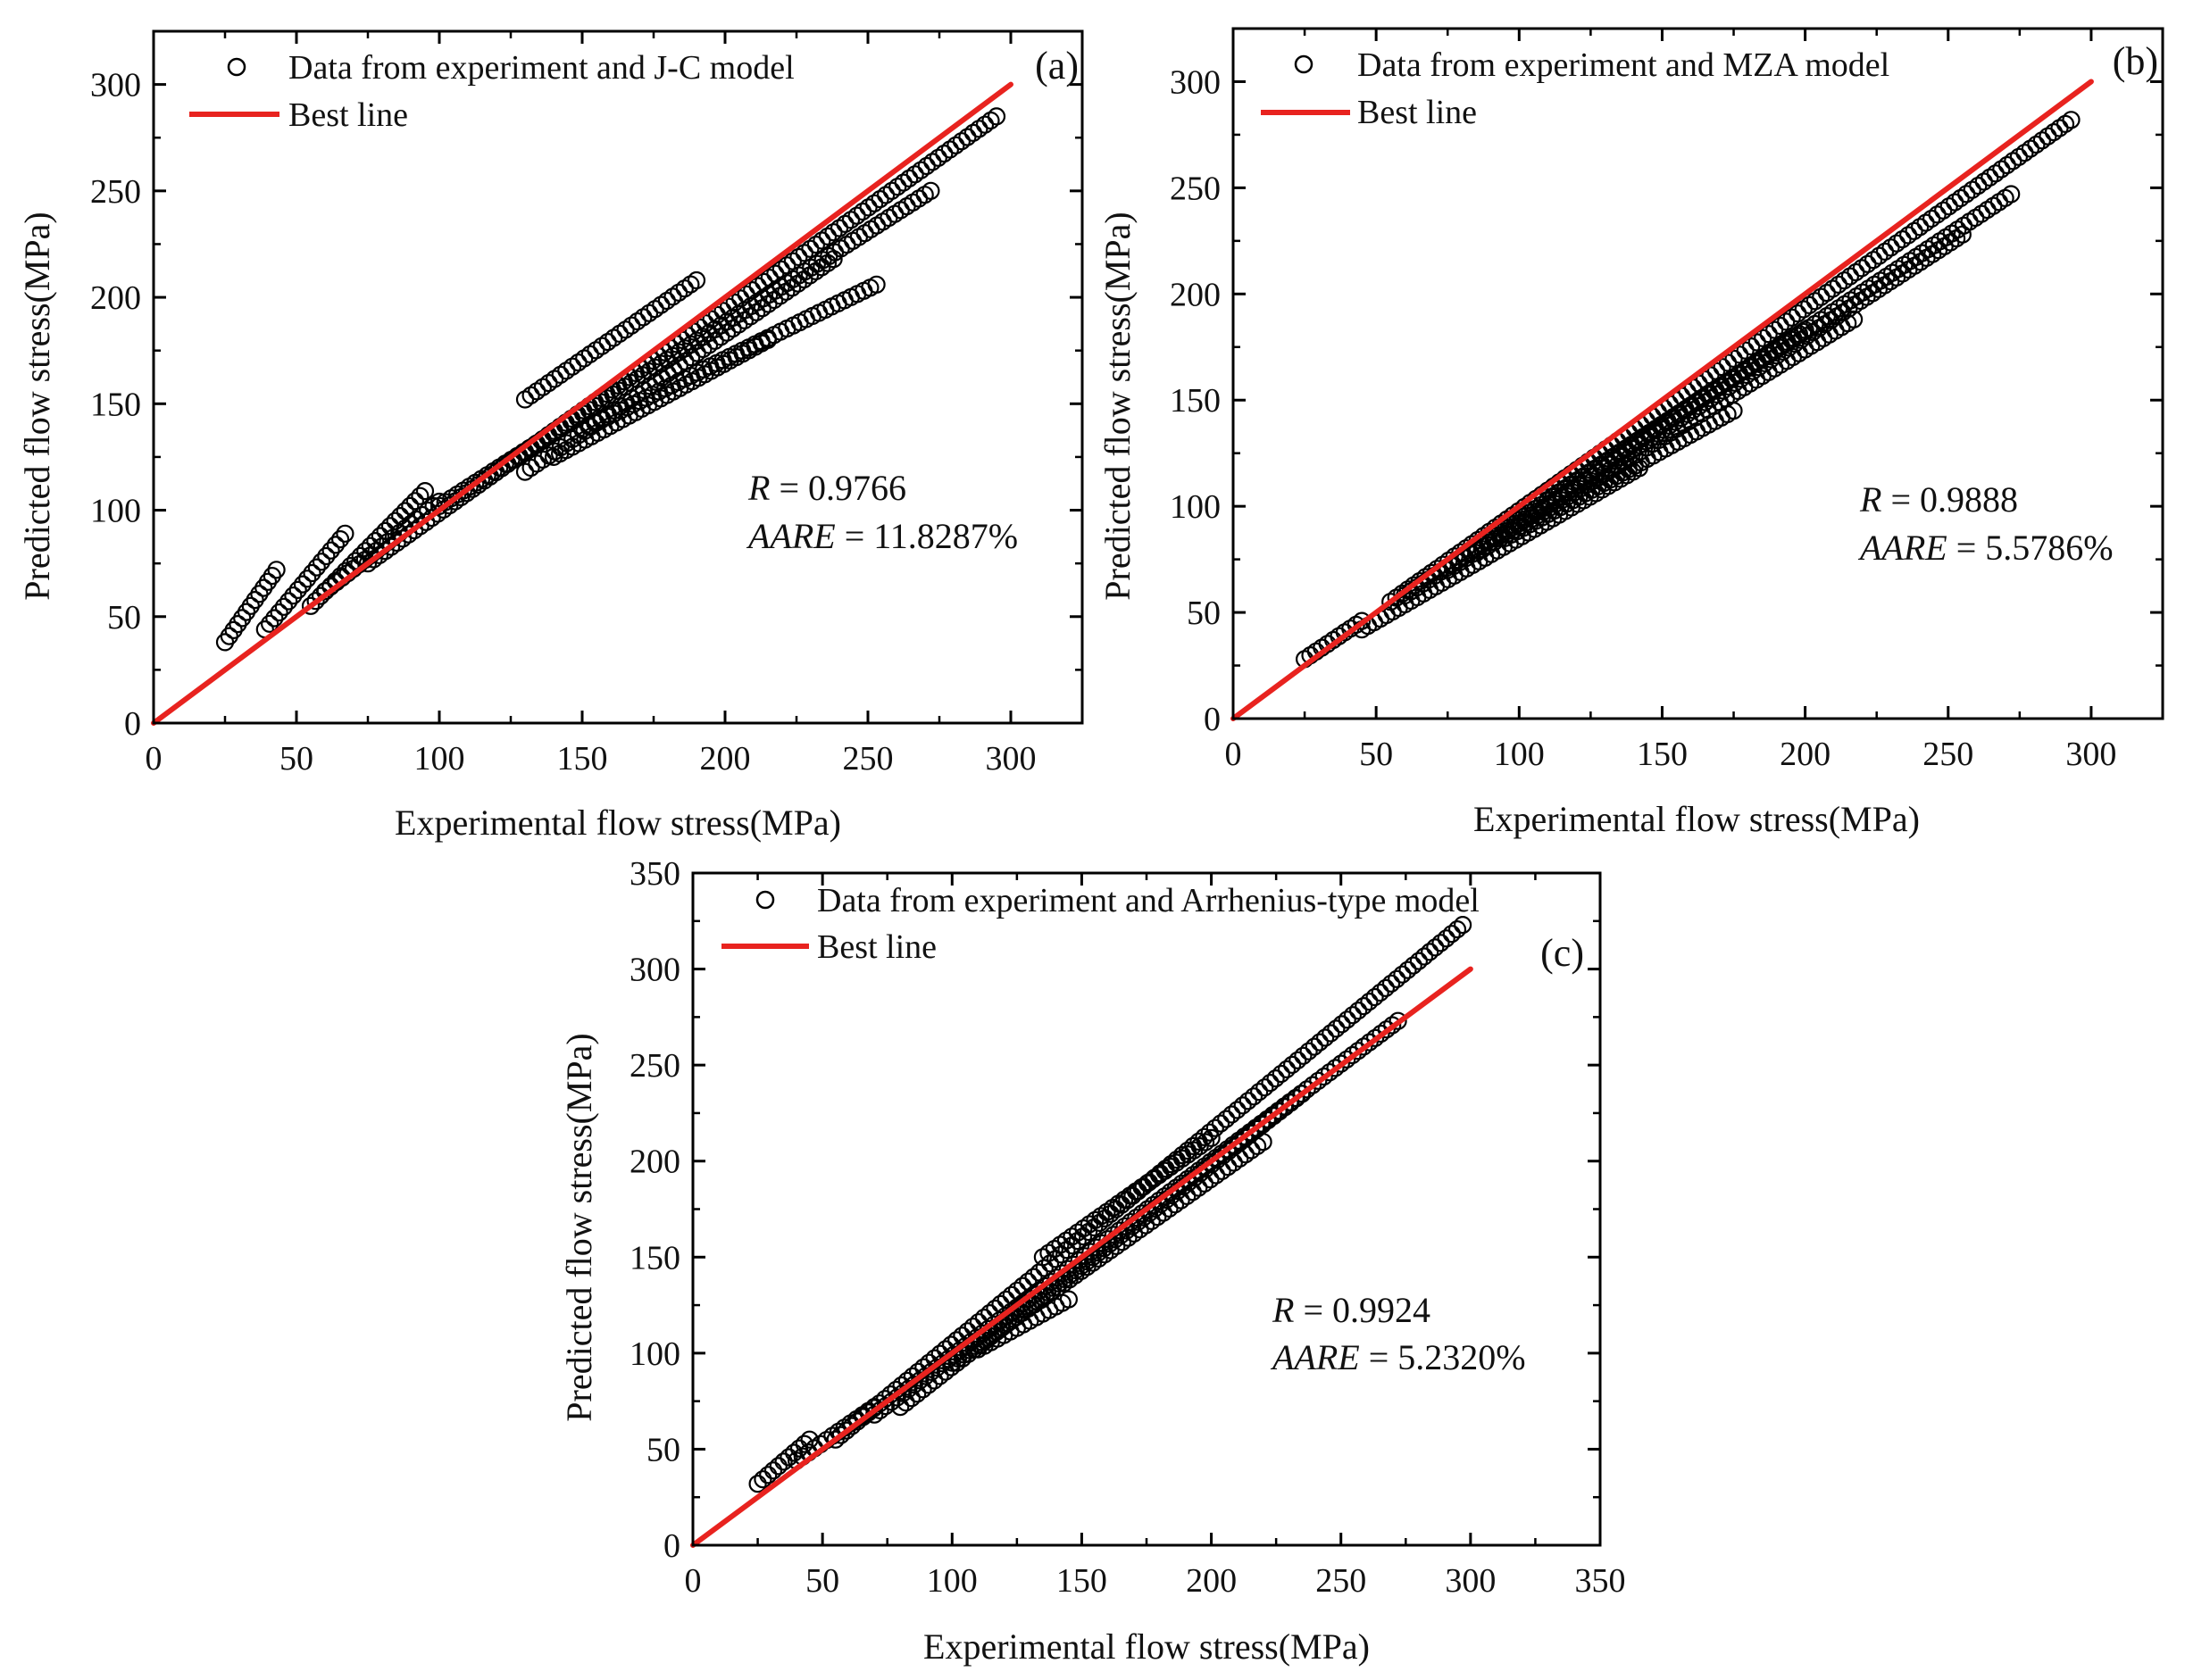  I want to click on panel-b-x-tick-label: 150, so click(1663, 754).